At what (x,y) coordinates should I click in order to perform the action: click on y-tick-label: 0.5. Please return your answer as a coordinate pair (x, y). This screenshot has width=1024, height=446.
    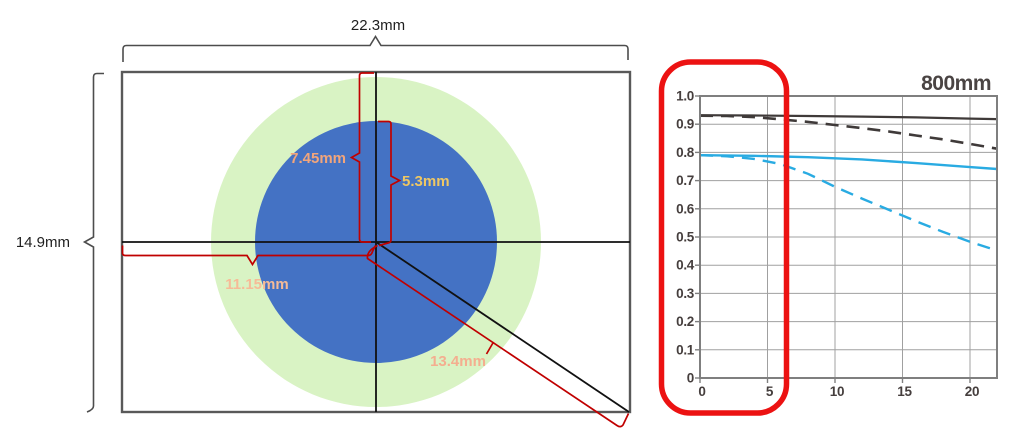
    Looking at the image, I should click on (685, 237).